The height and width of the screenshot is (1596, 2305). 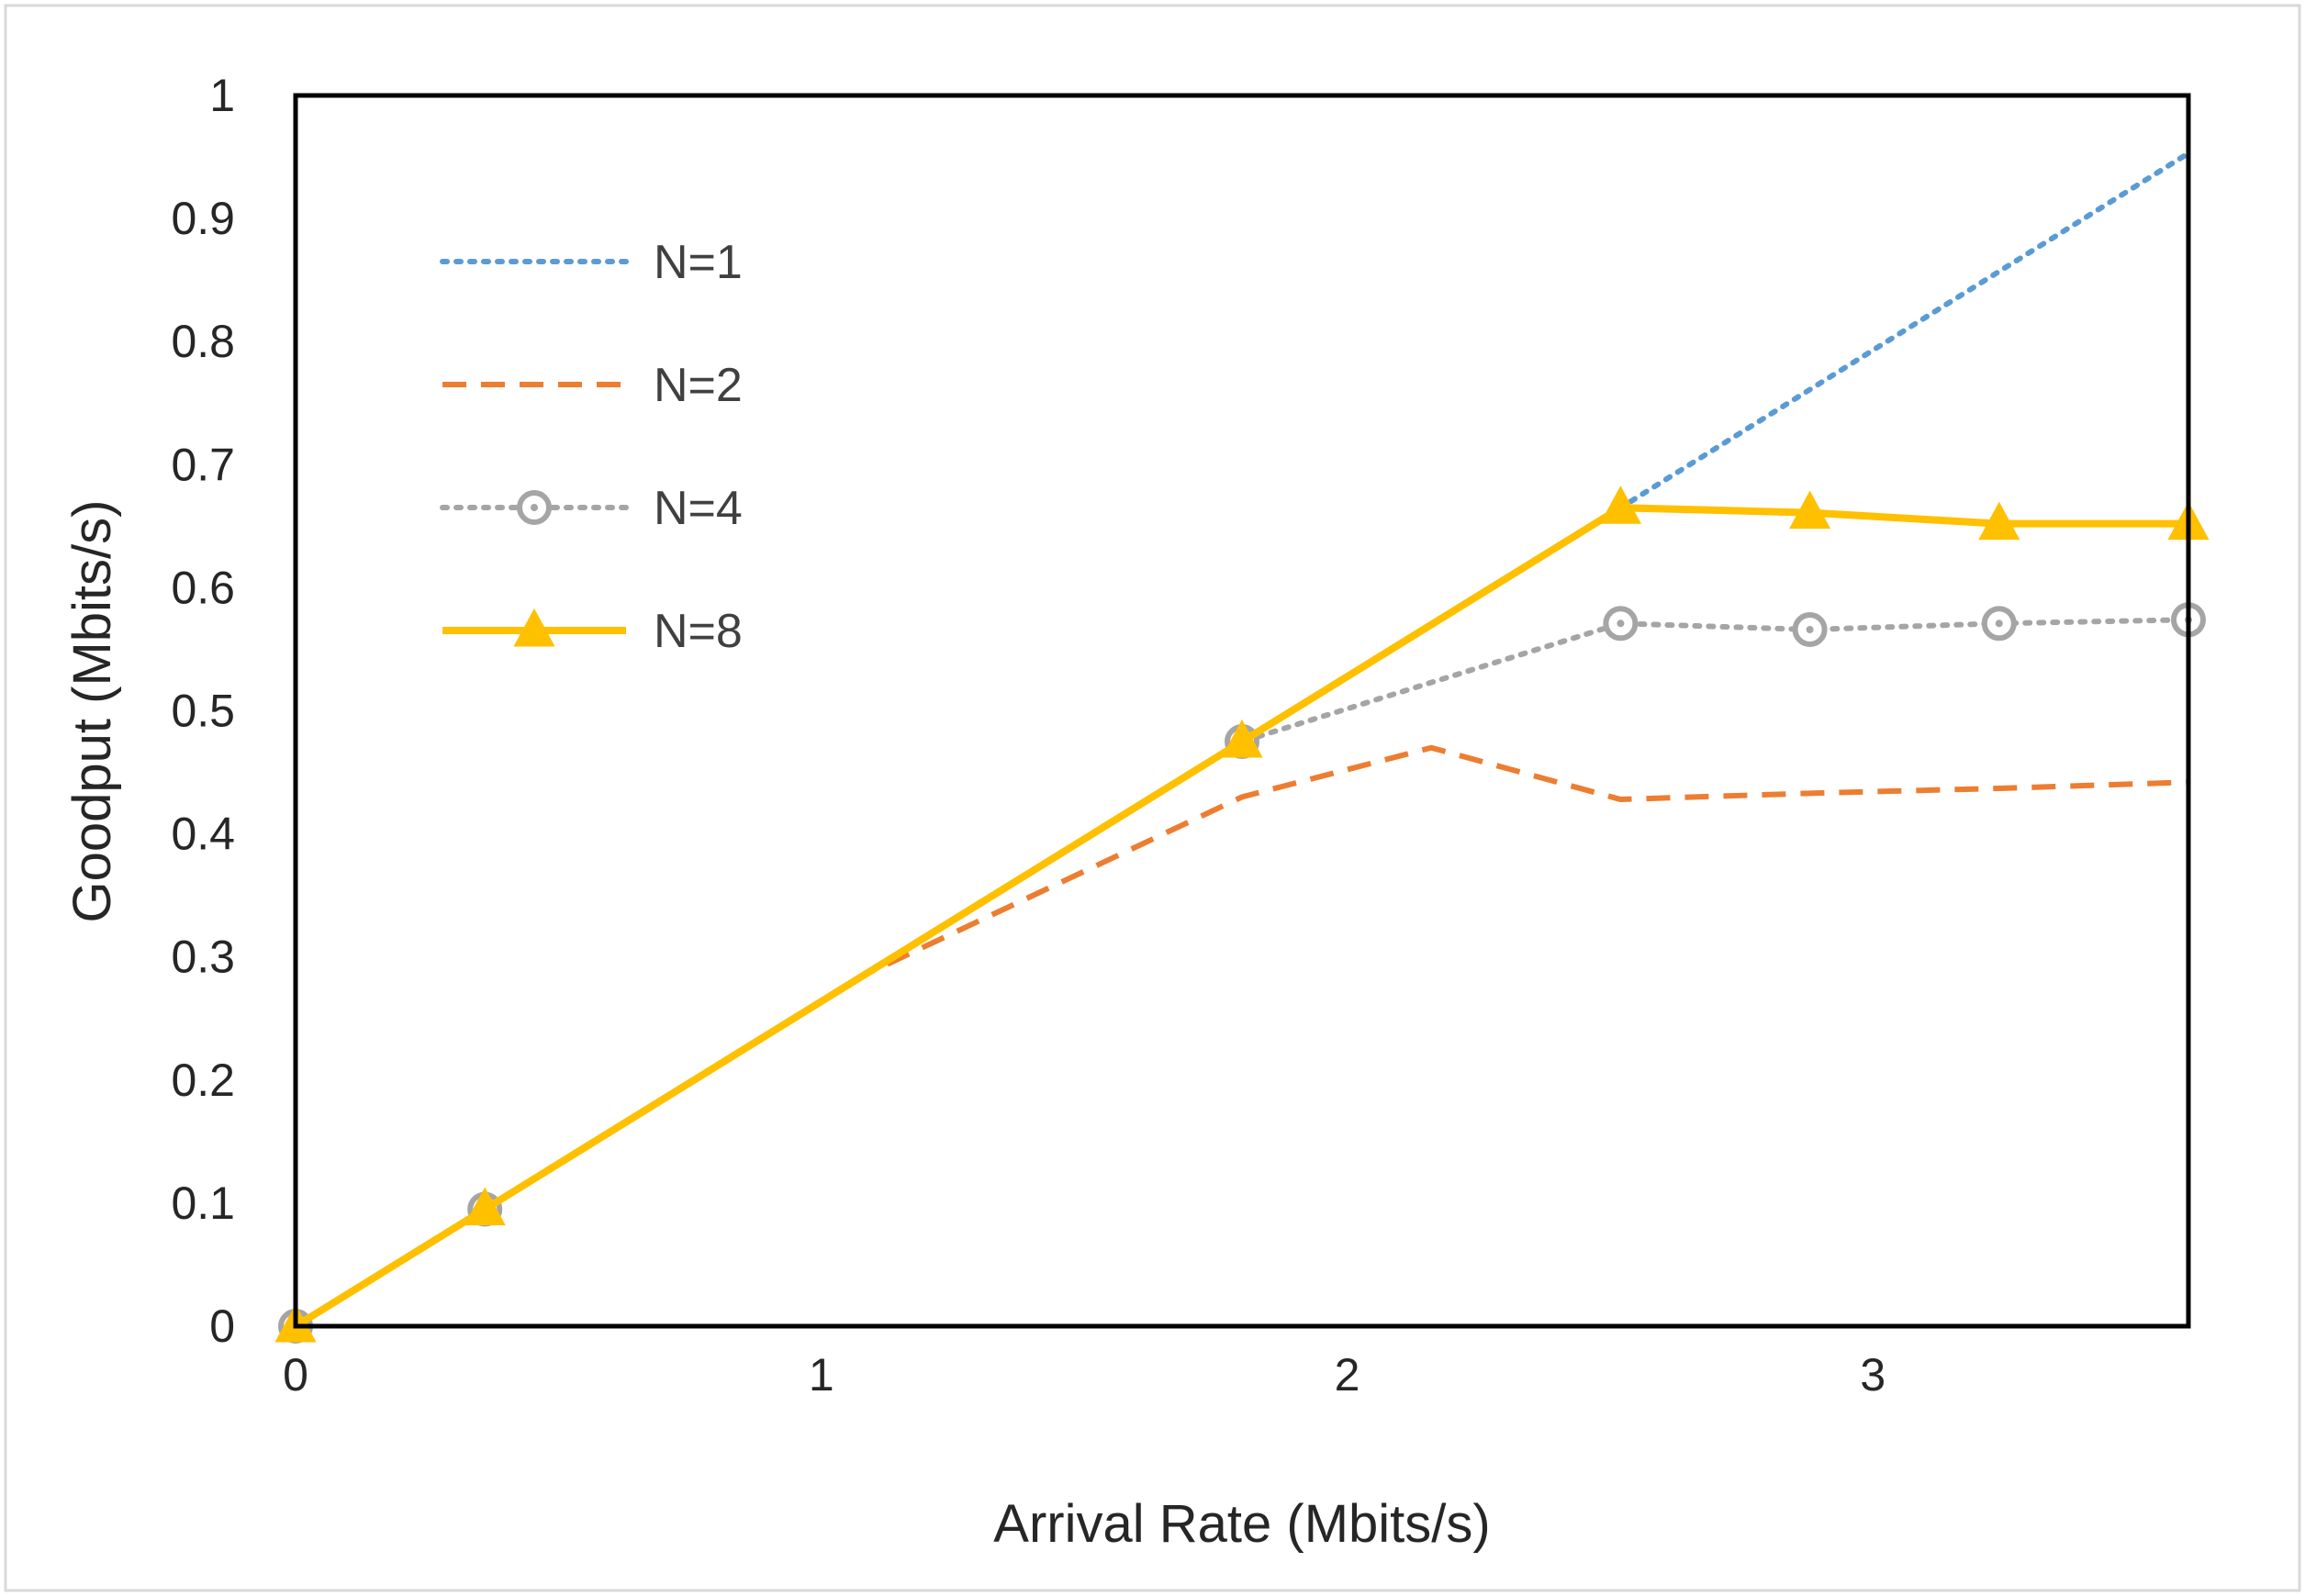 What do you see at coordinates (203, 587) in the screenshot?
I see `y-tick-label: 0.6` at bounding box center [203, 587].